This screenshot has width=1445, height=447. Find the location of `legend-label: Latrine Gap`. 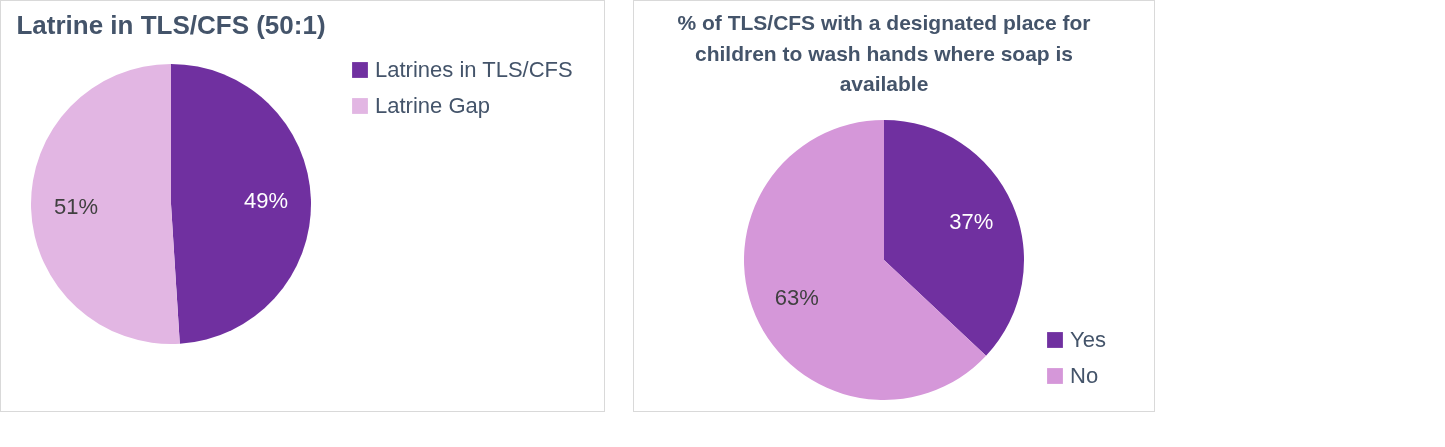

legend-label: Latrine Gap is located at coordinates (432, 105).